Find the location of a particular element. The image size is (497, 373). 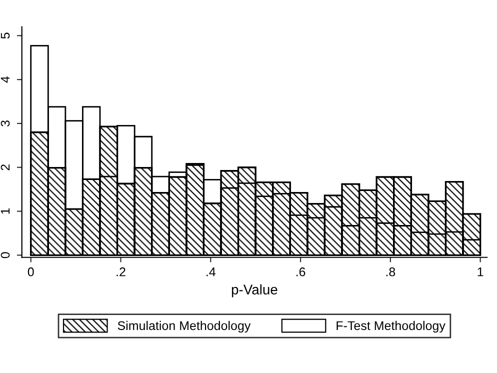

x-tick-label: 0 is located at coordinates (31, 271).